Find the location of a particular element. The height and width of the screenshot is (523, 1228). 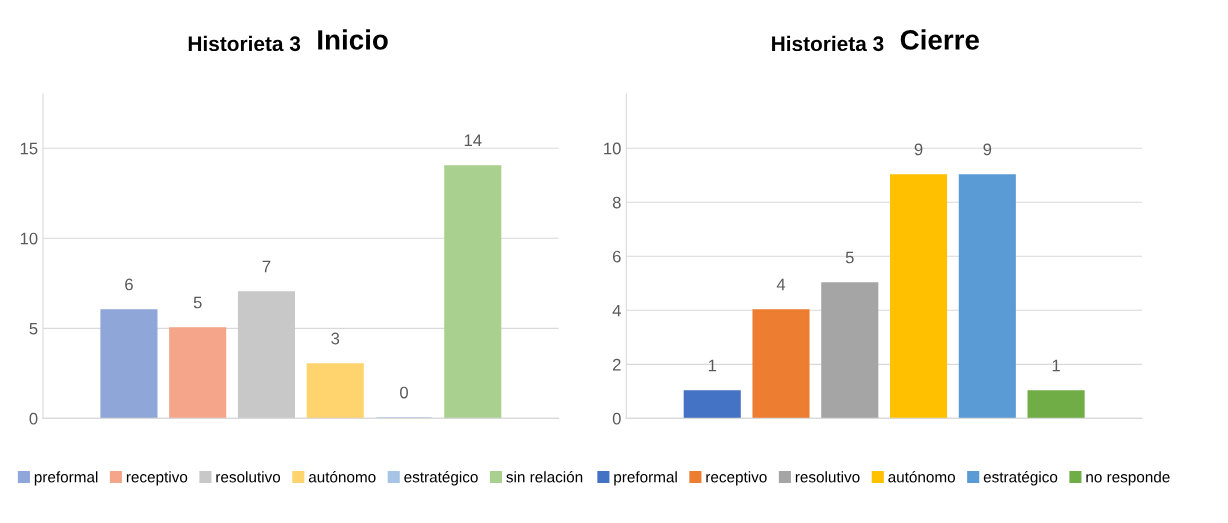

y-tick-label: 2 is located at coordinates (616, 364).